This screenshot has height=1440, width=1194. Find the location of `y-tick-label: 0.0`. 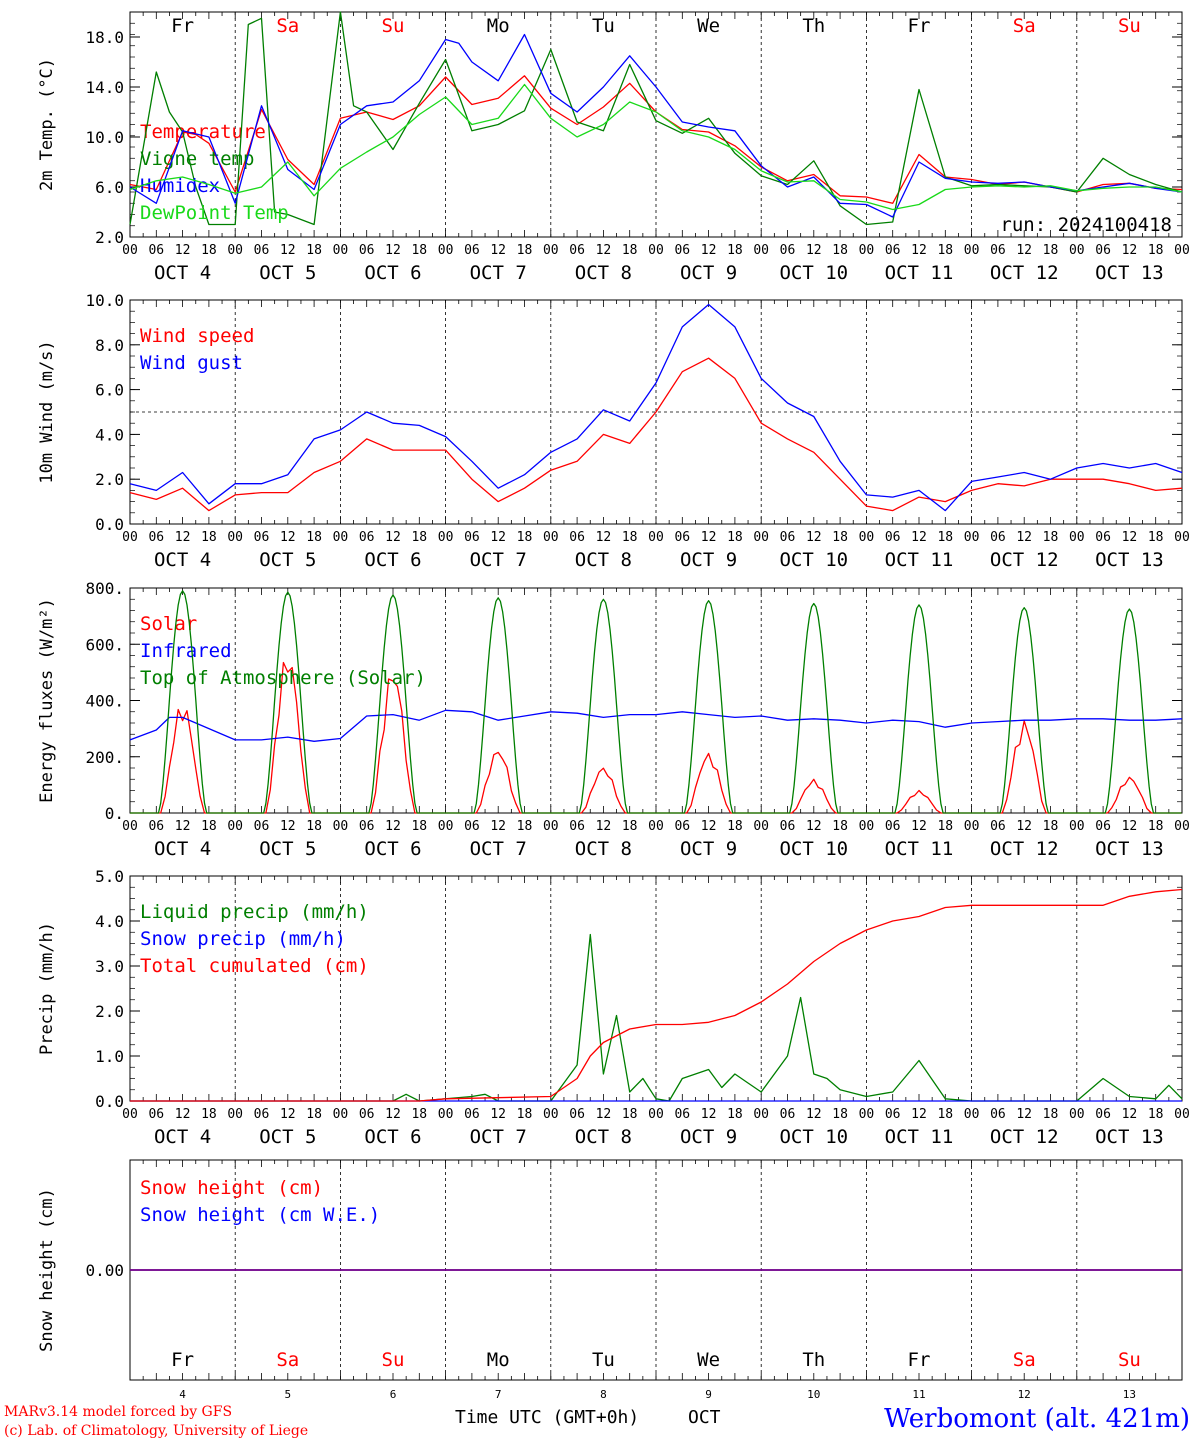

y-tick-label: 0.0 is located at coordinates (109, 524).